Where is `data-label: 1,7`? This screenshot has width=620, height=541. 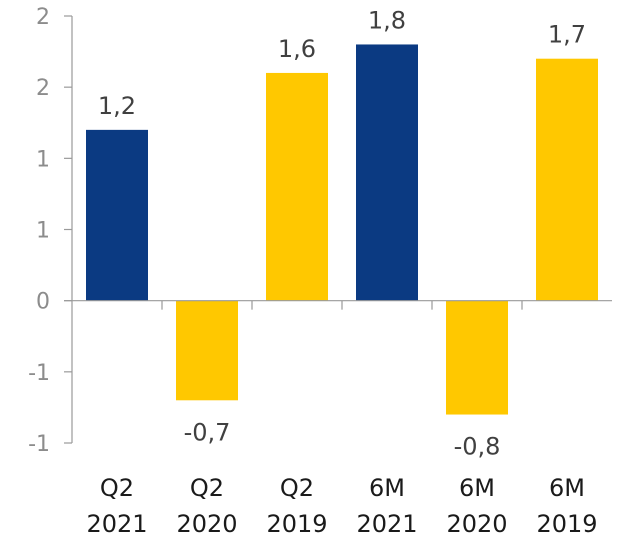 data-label: 1,7 is located at coordinates (567, 35).